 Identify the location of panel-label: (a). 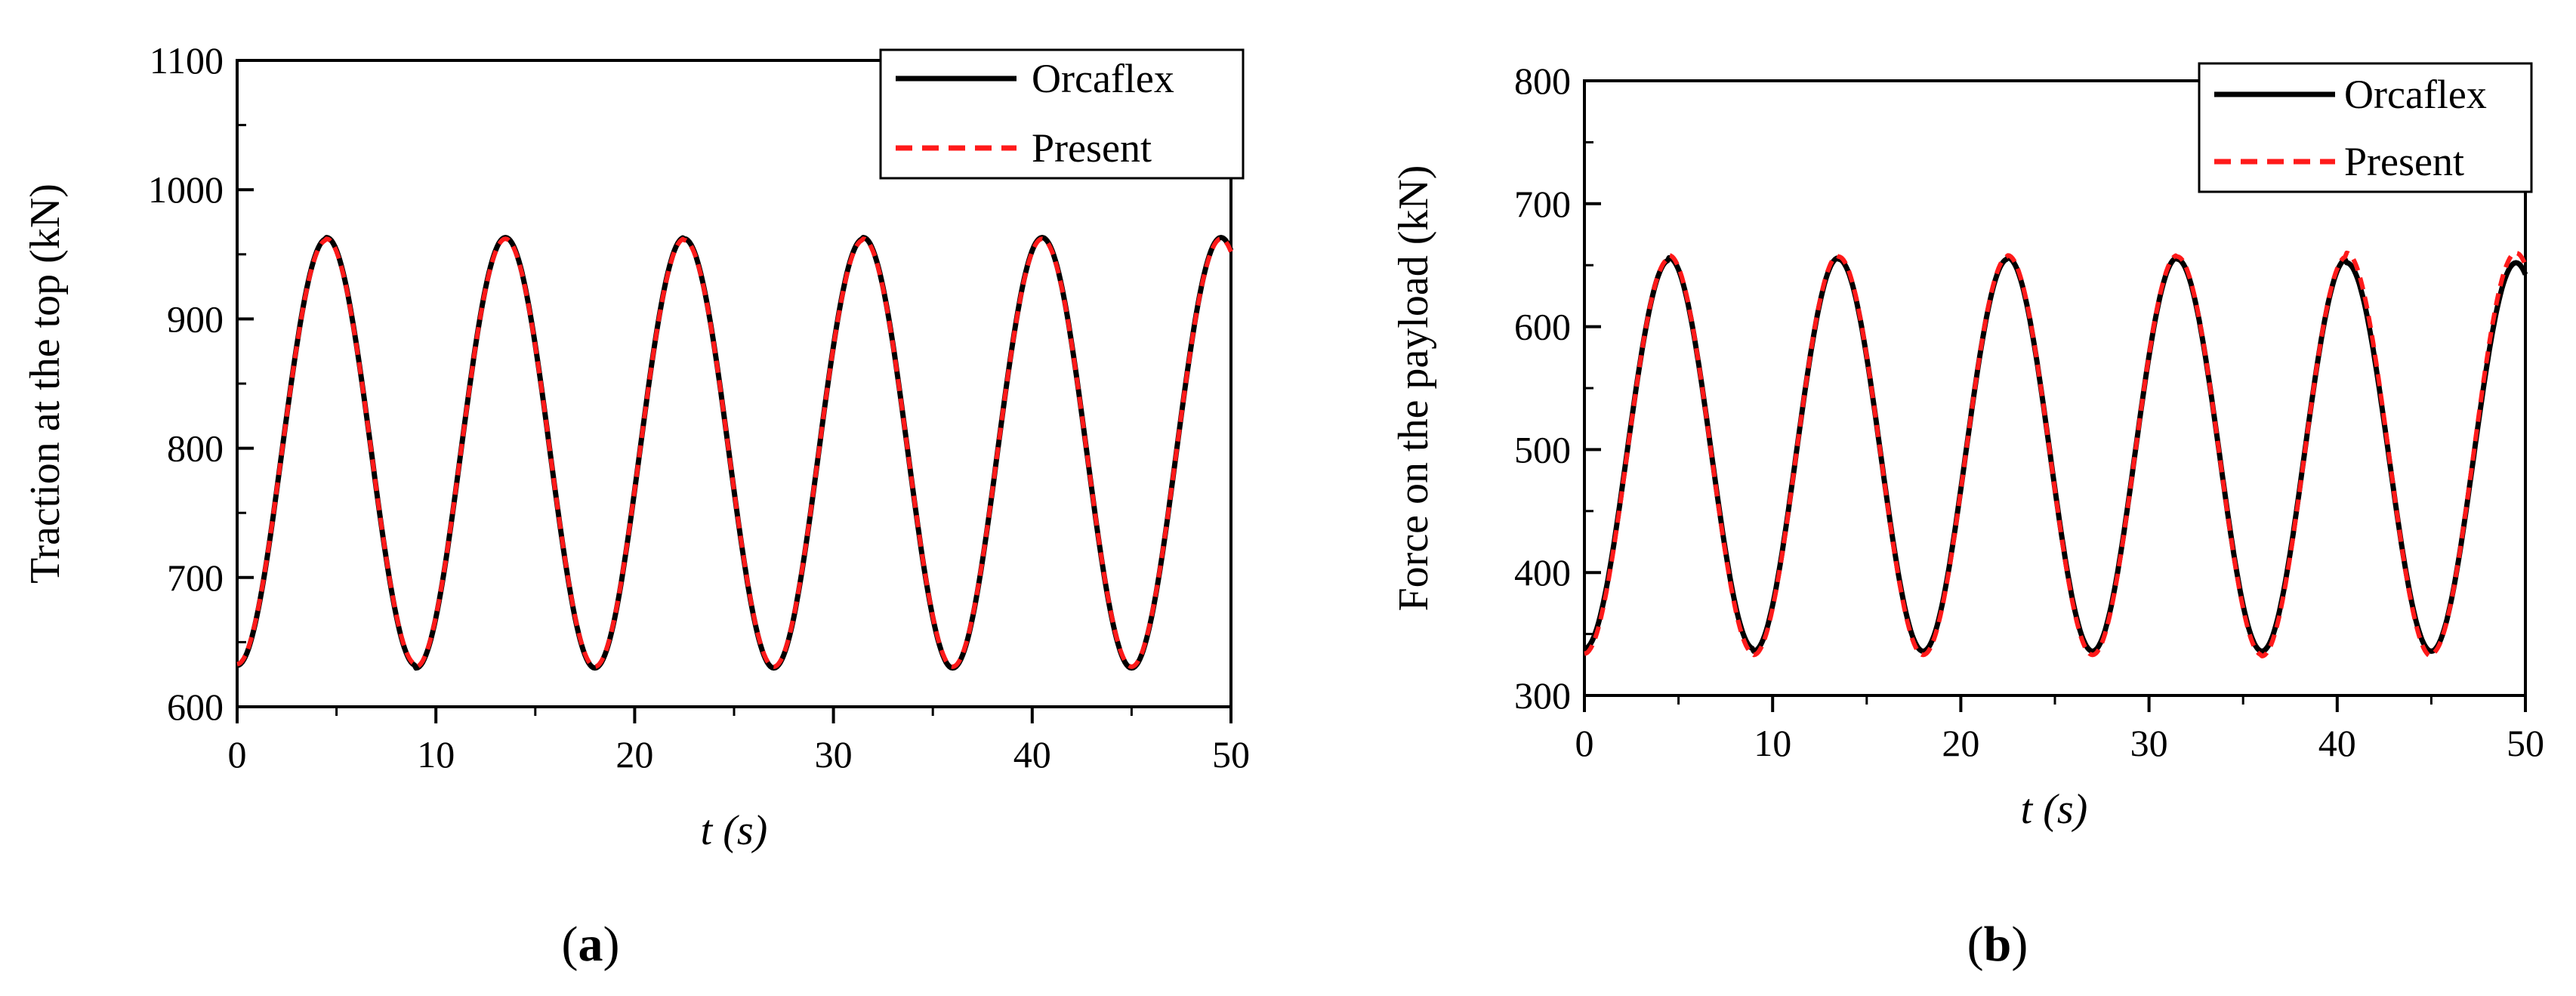
(591, 944).